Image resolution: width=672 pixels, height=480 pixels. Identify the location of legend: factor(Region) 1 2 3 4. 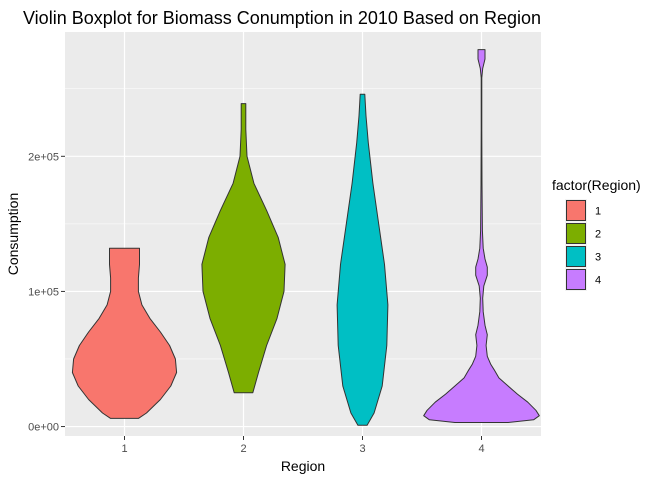
(596, 234).